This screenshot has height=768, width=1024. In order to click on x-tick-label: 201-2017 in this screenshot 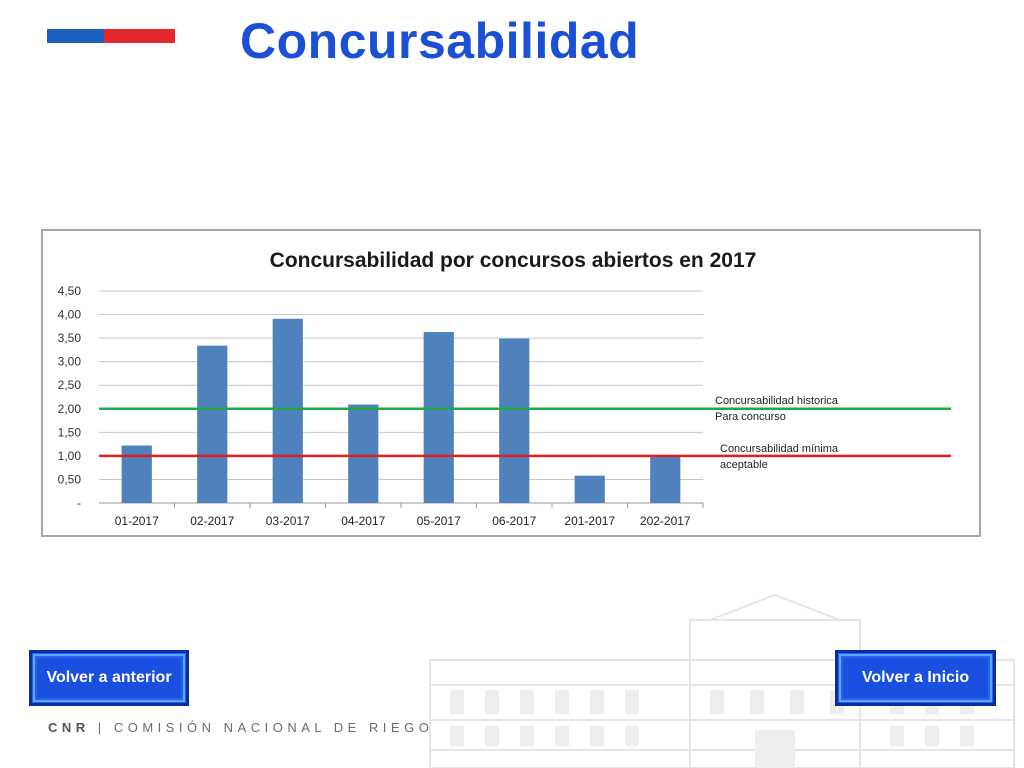, I will do `click(589, 521)`.